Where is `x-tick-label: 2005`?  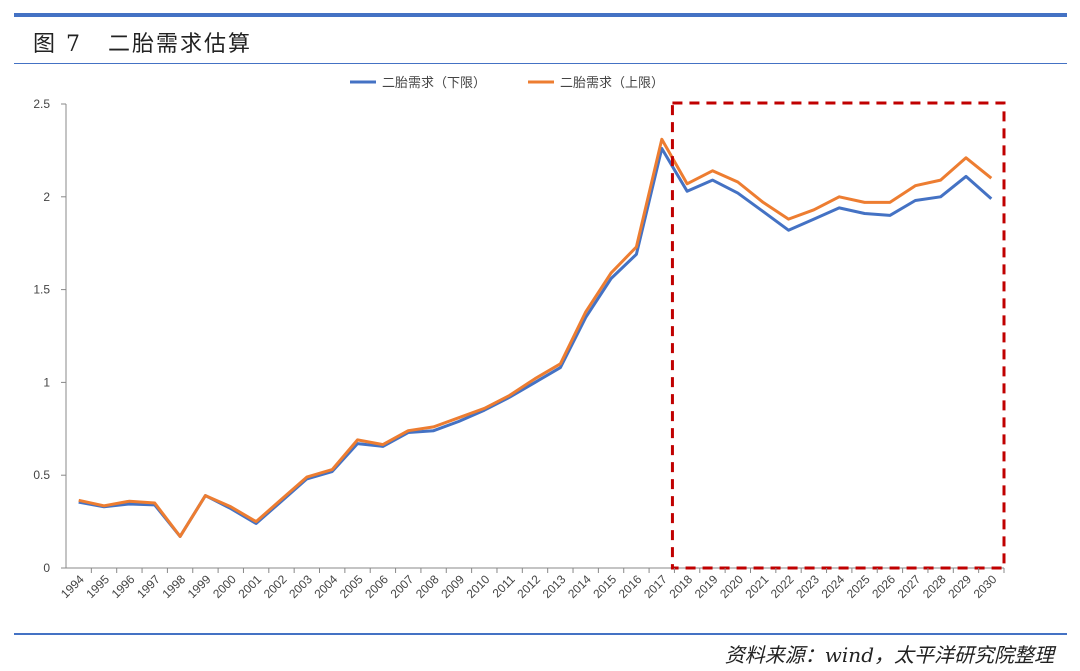 x-tick-label: 2005 is located at coordinates (351, 586).